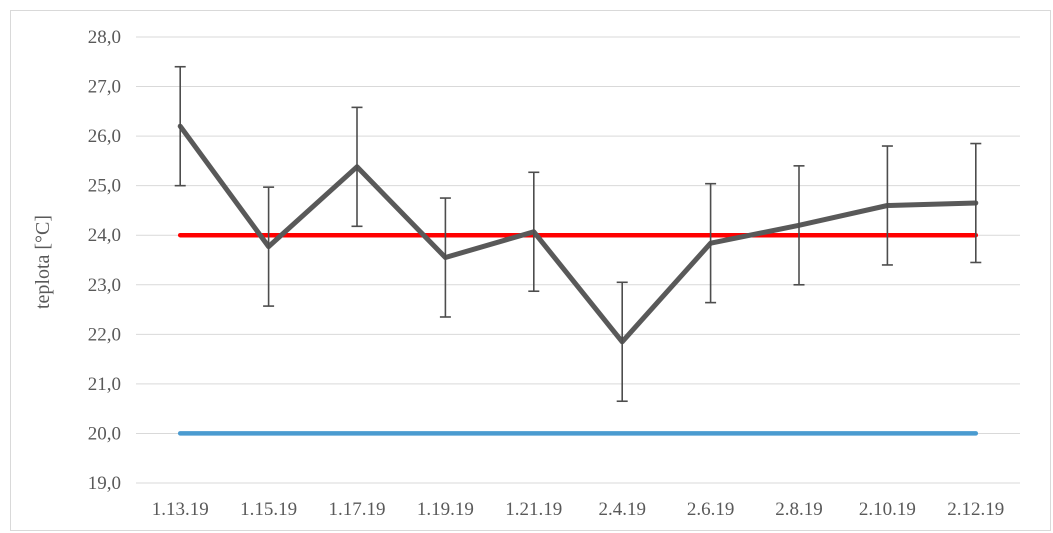  Describe the element at coordinates (104, 87) in the screenshot. I see `y-tick-label: 27,0` at that location.